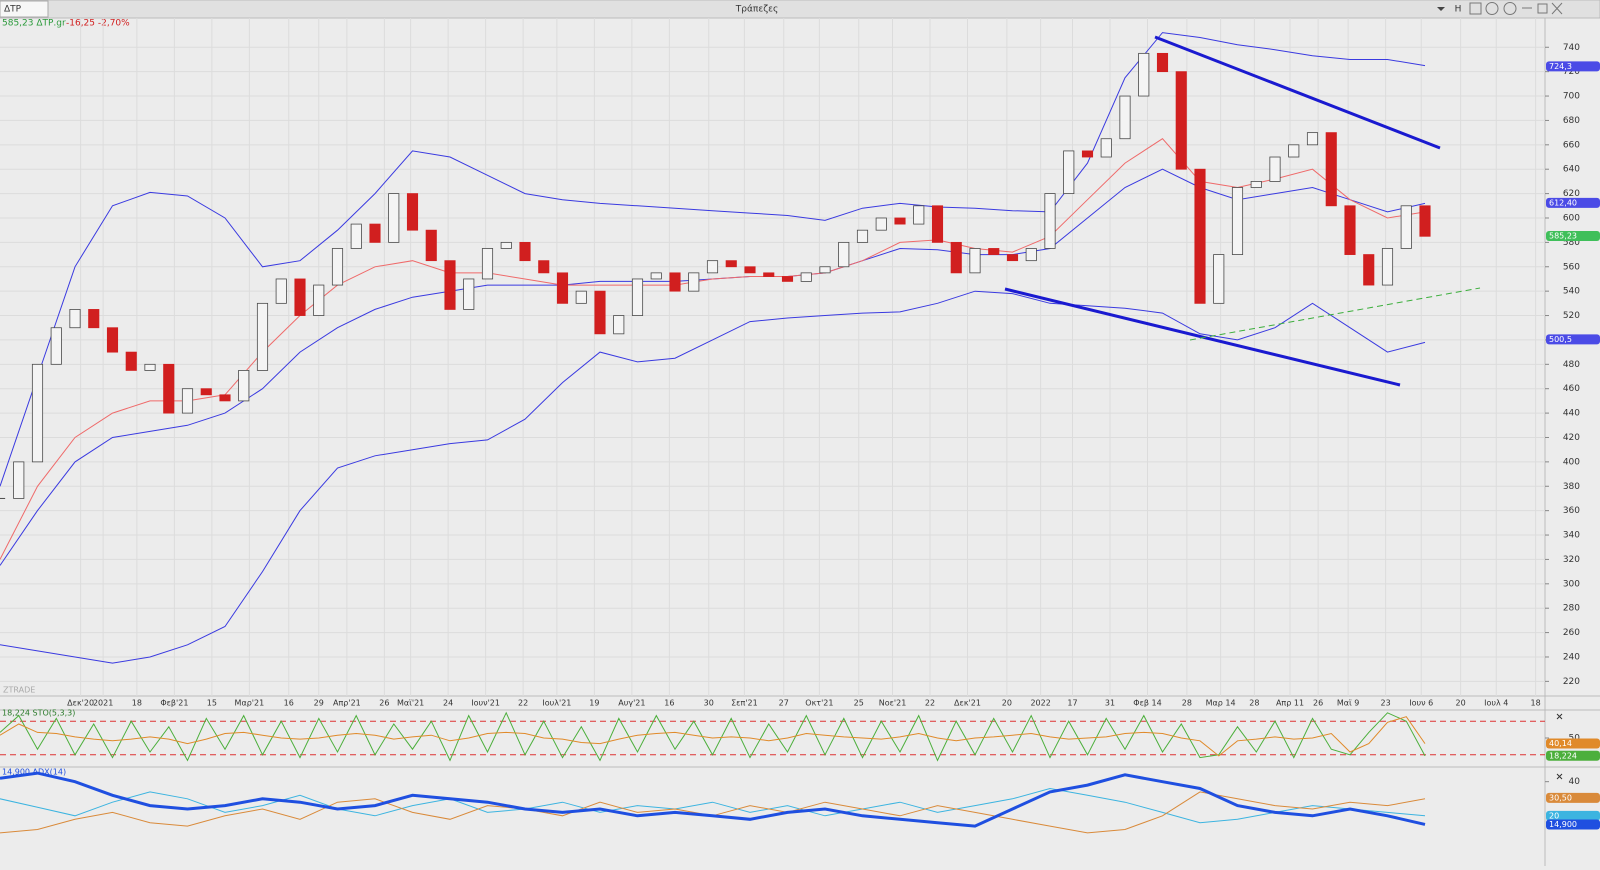 The image size is (1600, 870). Describe the element at coordinates (1335, 314) in the screenshot. I see `trendline` at that location.